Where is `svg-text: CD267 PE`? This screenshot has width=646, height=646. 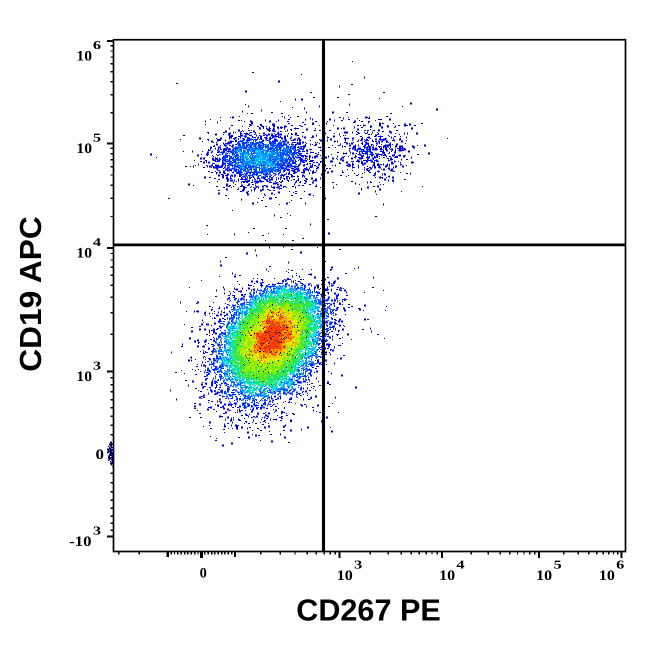
svg-text: CD267 PE is located at coordinates (368, 611).